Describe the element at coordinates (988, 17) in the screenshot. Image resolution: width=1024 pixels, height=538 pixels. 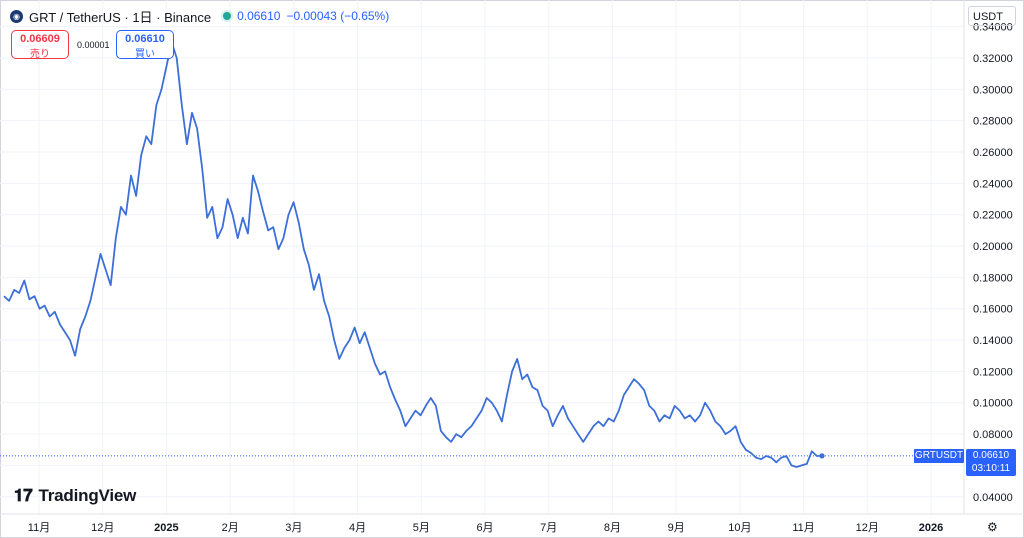
I see `currency-button-label: USDT` at that location.